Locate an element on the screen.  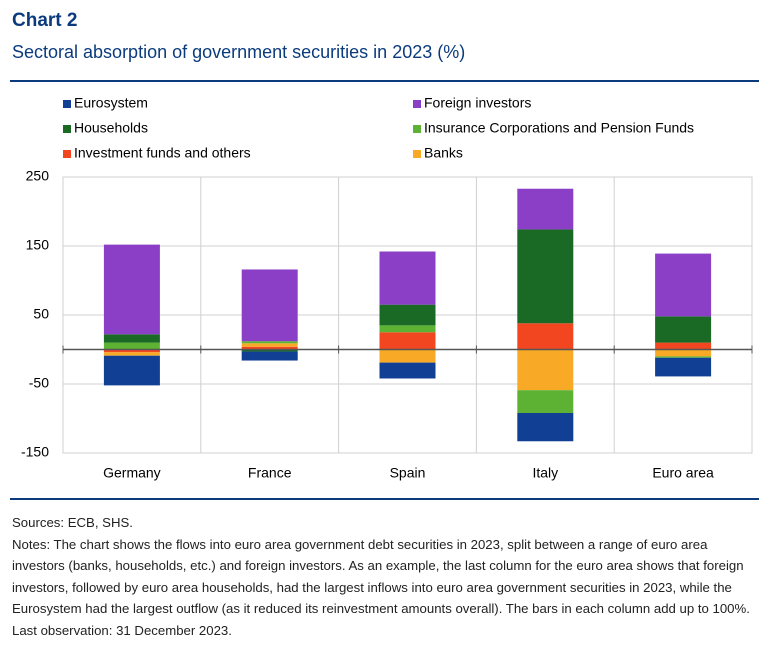
y-tick-label: 250 is located at coordinates (38, 176).